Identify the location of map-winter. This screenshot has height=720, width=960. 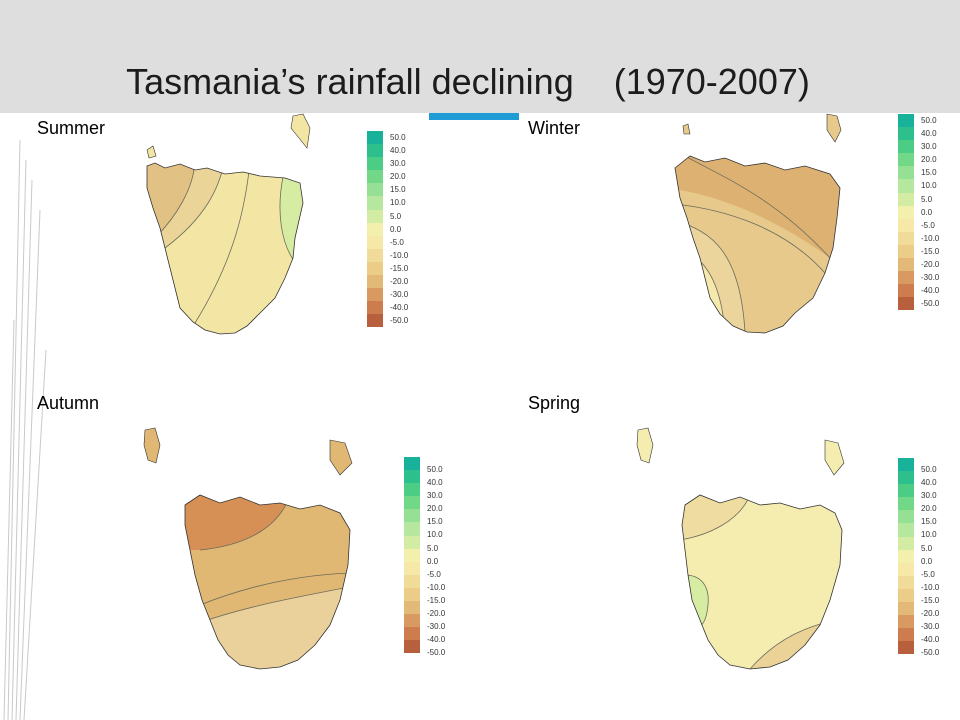
(758, 223).